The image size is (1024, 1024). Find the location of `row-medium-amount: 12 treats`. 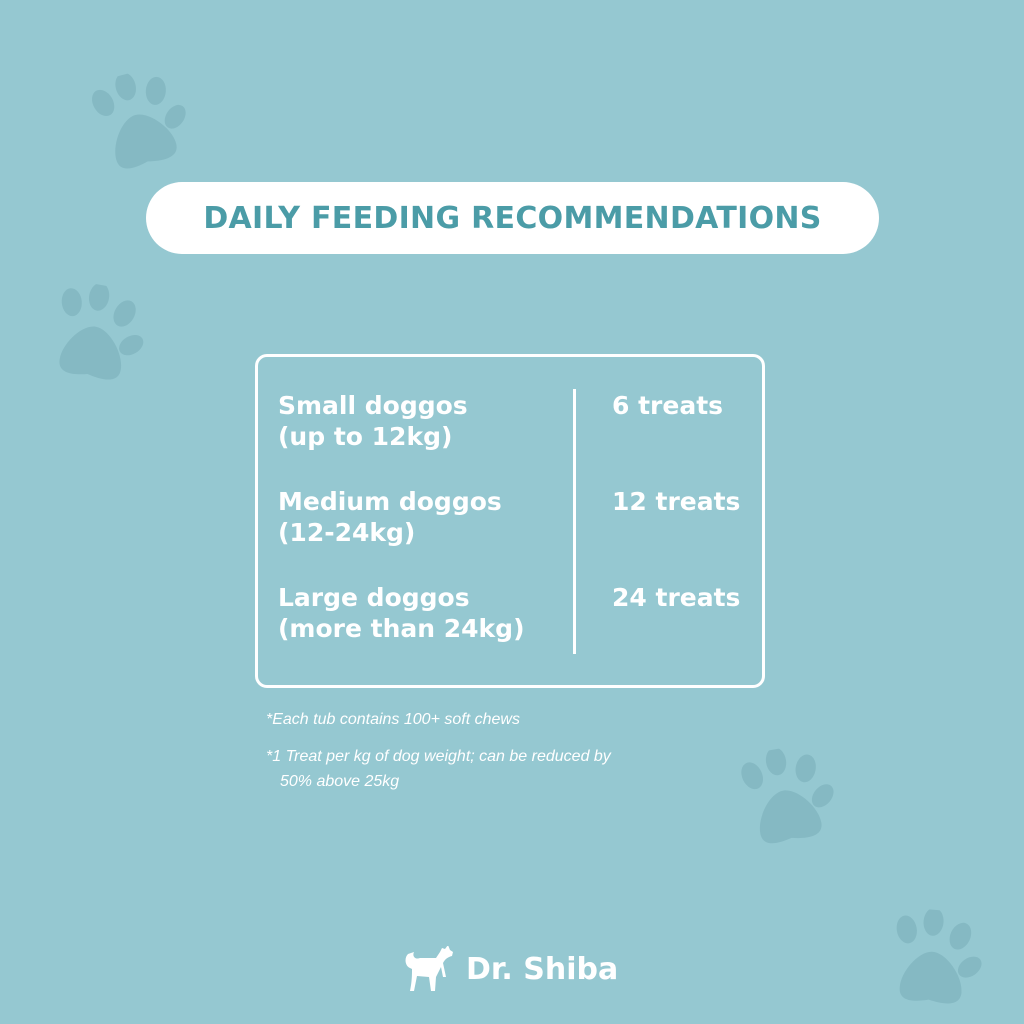

row-medium-amount: 12 treats is located at coordinates (676, 501).